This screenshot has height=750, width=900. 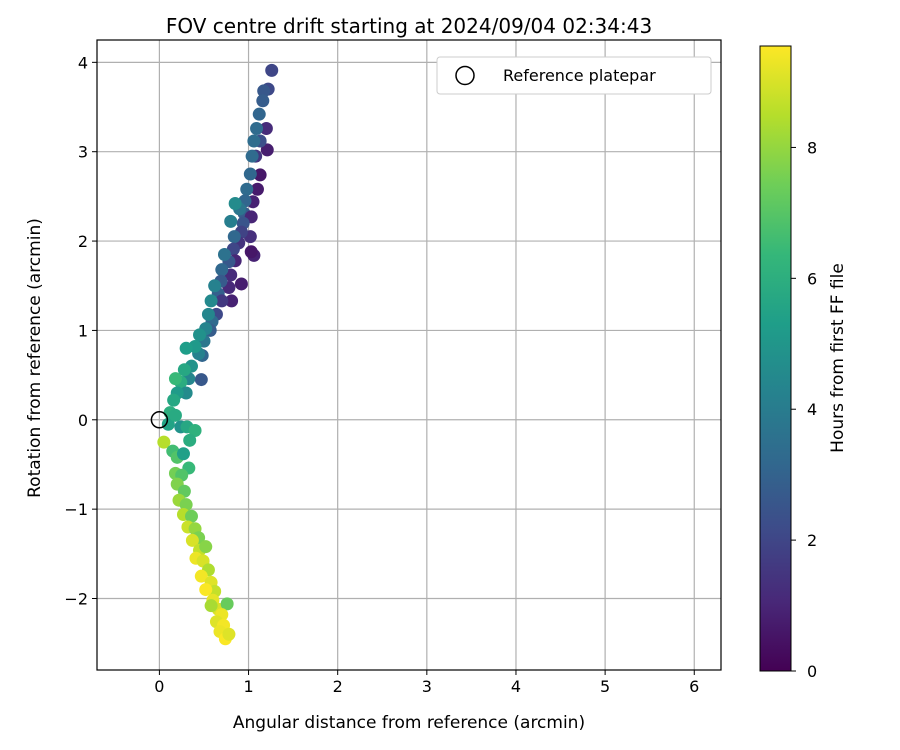 I want to click on legend: Reference platepar, so click(x=574, y=75).